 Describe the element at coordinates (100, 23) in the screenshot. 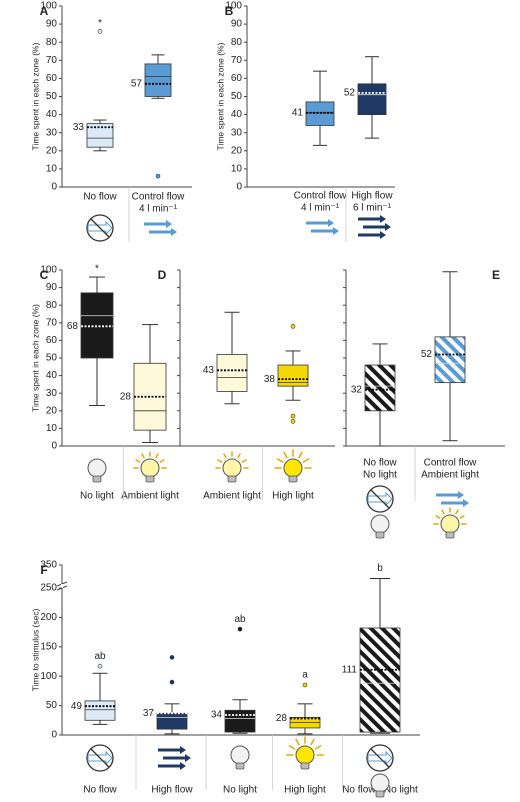

I see `significance-label: *` at that location.